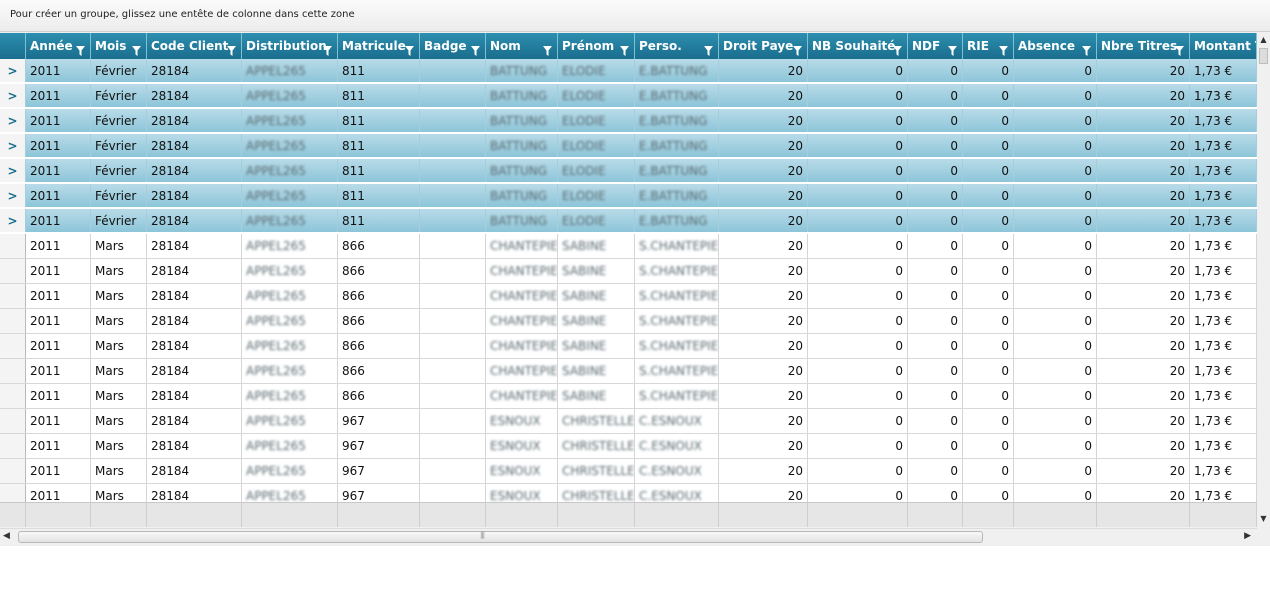 The width and height of the screenshot is (1270, 600). Describe the element at coordinates (453, 46) in the screenshot. I see `column-header-badge: Badge` at that location.